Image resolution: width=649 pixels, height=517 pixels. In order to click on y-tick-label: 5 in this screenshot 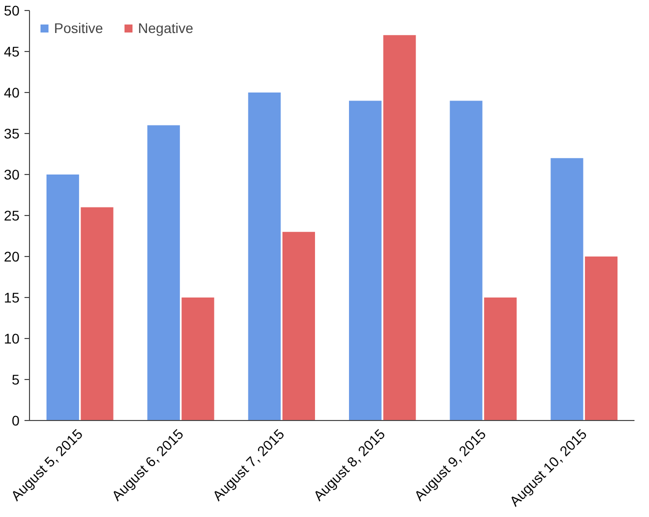, I will do `click(16, 380)`.